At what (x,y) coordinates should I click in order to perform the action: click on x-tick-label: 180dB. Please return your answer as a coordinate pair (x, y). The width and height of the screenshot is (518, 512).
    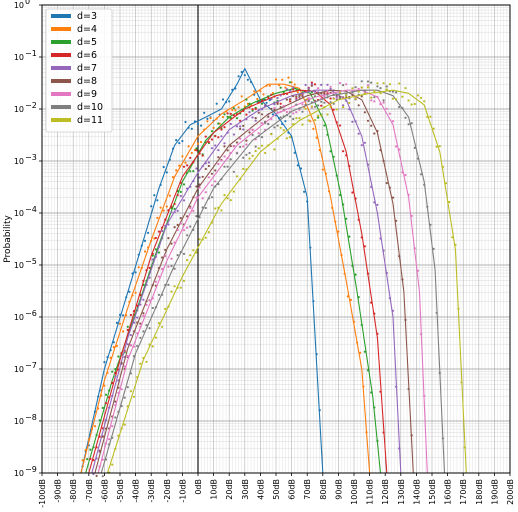
    Looking at the image, I should click on (479, 492).